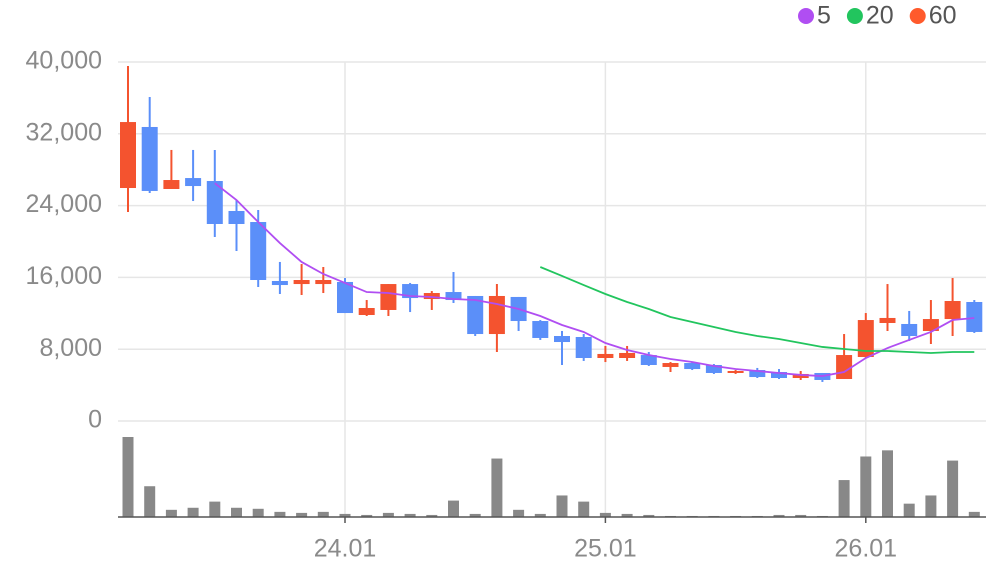  Describe the element at coordinates (605, 549) in the screenshot. I see `x-tick-label: 25.01` at that location.